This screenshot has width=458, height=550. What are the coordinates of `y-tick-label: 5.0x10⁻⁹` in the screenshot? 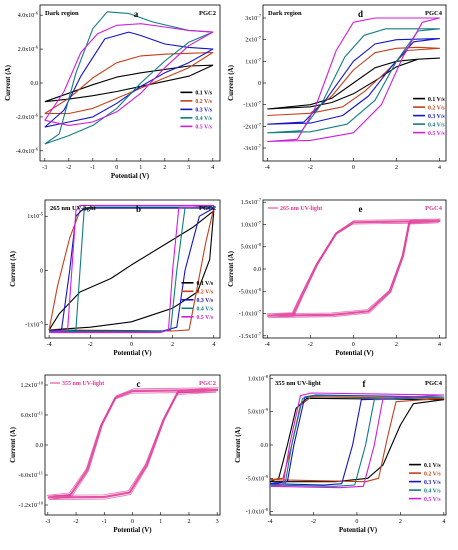 It's located at (258, 411).